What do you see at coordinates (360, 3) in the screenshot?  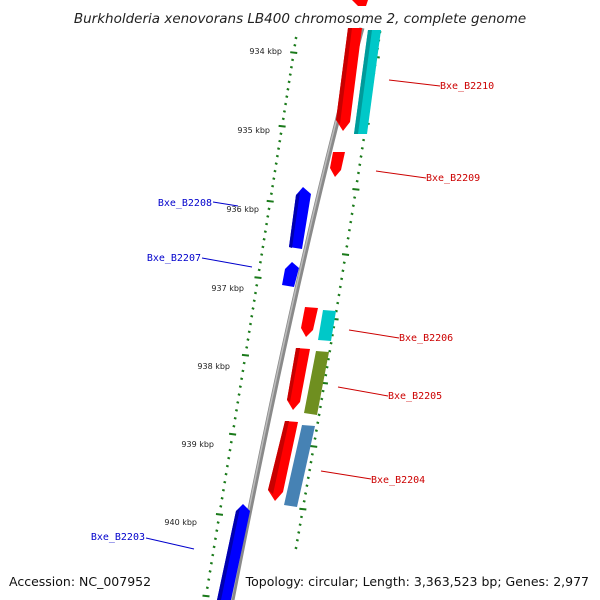 I see `feature-top-partial` at bounding box center [360, 3].